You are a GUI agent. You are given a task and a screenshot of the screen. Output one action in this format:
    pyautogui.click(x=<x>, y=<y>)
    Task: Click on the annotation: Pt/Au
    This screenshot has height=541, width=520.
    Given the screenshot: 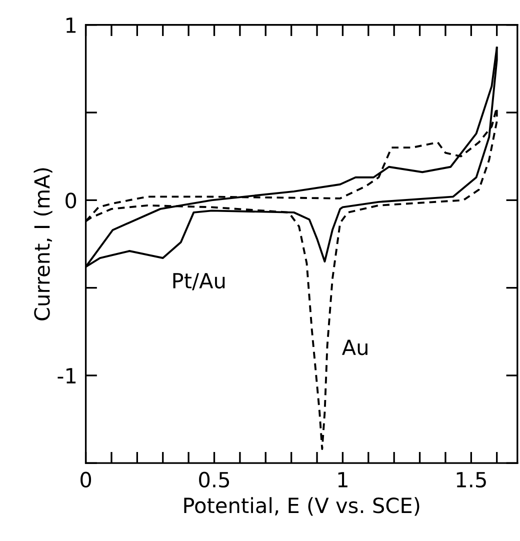 What is the action you would take?
    pyautogui.click(x=199, y=281)
    